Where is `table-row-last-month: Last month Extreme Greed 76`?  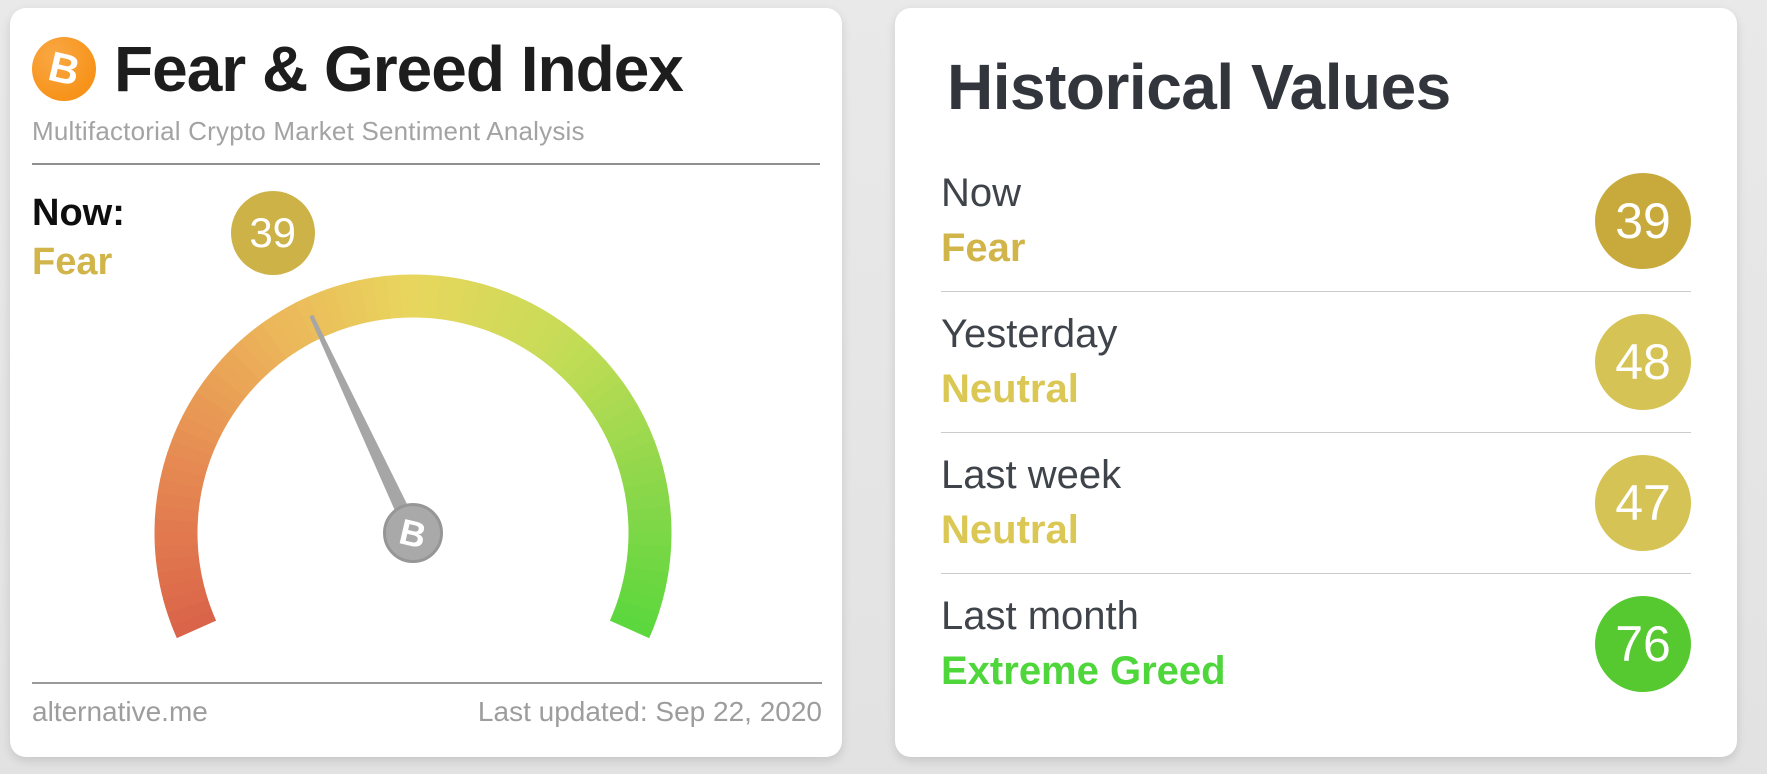 table-row-last-month: Last month Extreme Greed 76 is located at coordinates (1316, 643).